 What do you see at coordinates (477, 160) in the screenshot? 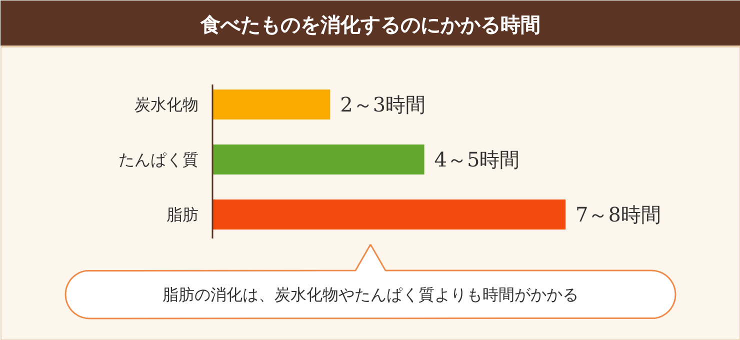
I see `data-label: 4～5時間` at bounding box center [477, 160].